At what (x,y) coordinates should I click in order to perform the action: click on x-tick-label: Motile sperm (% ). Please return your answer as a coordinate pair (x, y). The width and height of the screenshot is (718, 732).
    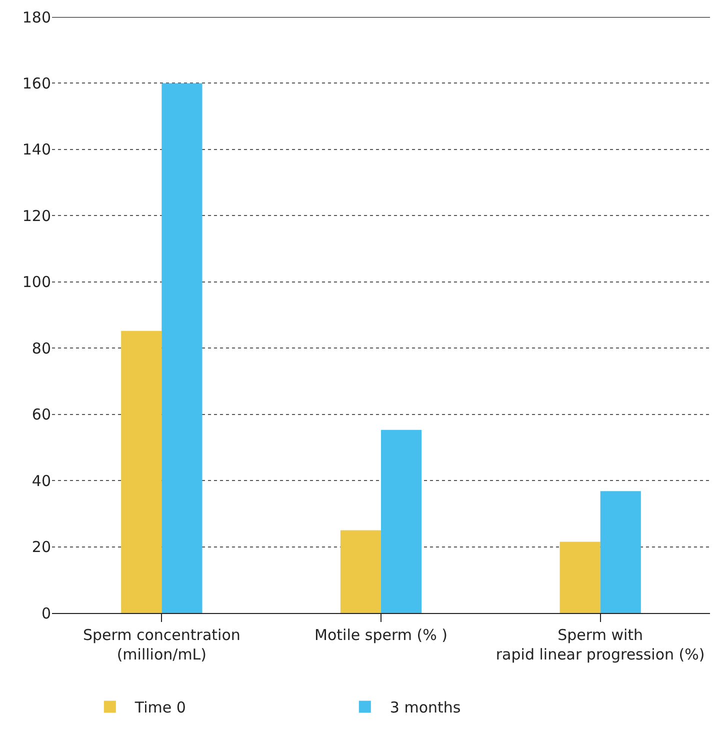
    Looking at the image, I should click on (381, 635).